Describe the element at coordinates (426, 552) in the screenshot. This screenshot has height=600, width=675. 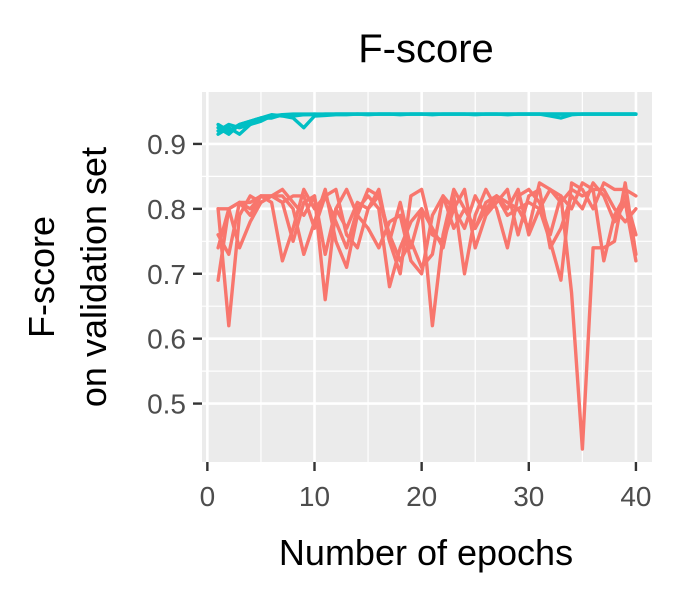
I see `x-axis-title: Number of epochs` at that location.